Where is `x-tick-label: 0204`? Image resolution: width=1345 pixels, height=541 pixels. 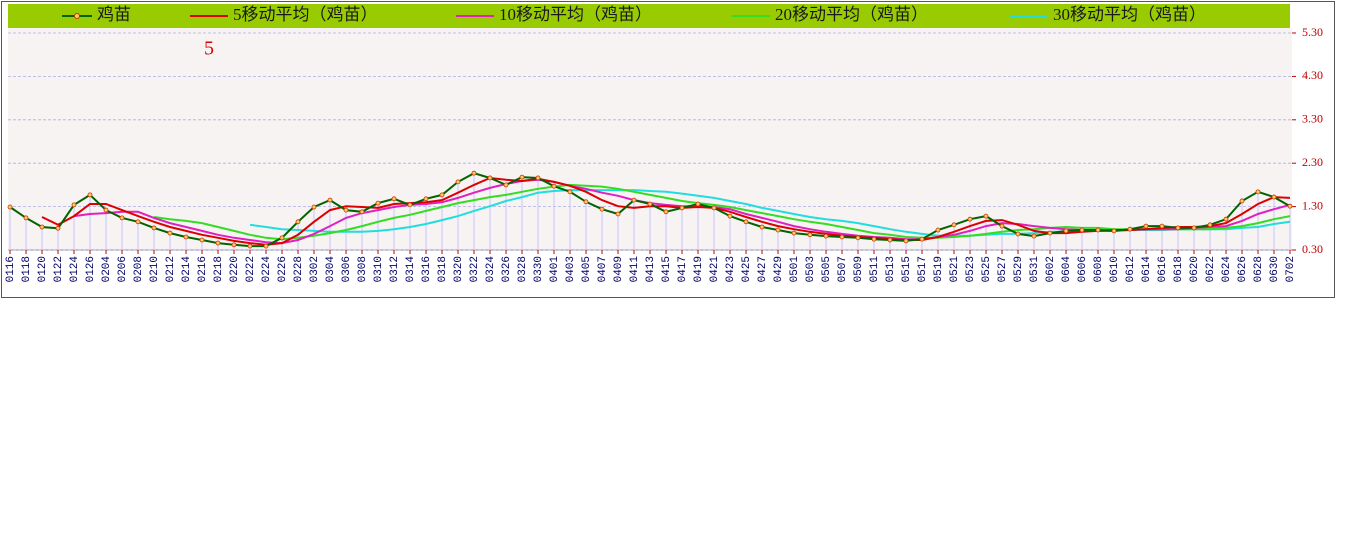
x-tick-label: 0204 is located at coordinates (107, 269).